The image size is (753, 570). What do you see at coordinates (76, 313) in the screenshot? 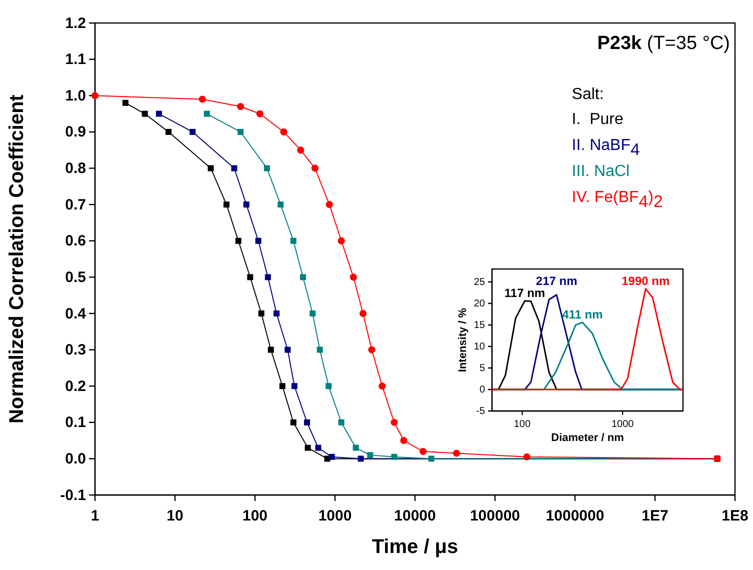
I see `y-tick-label: 0.4` at bounding box center [76, 313].